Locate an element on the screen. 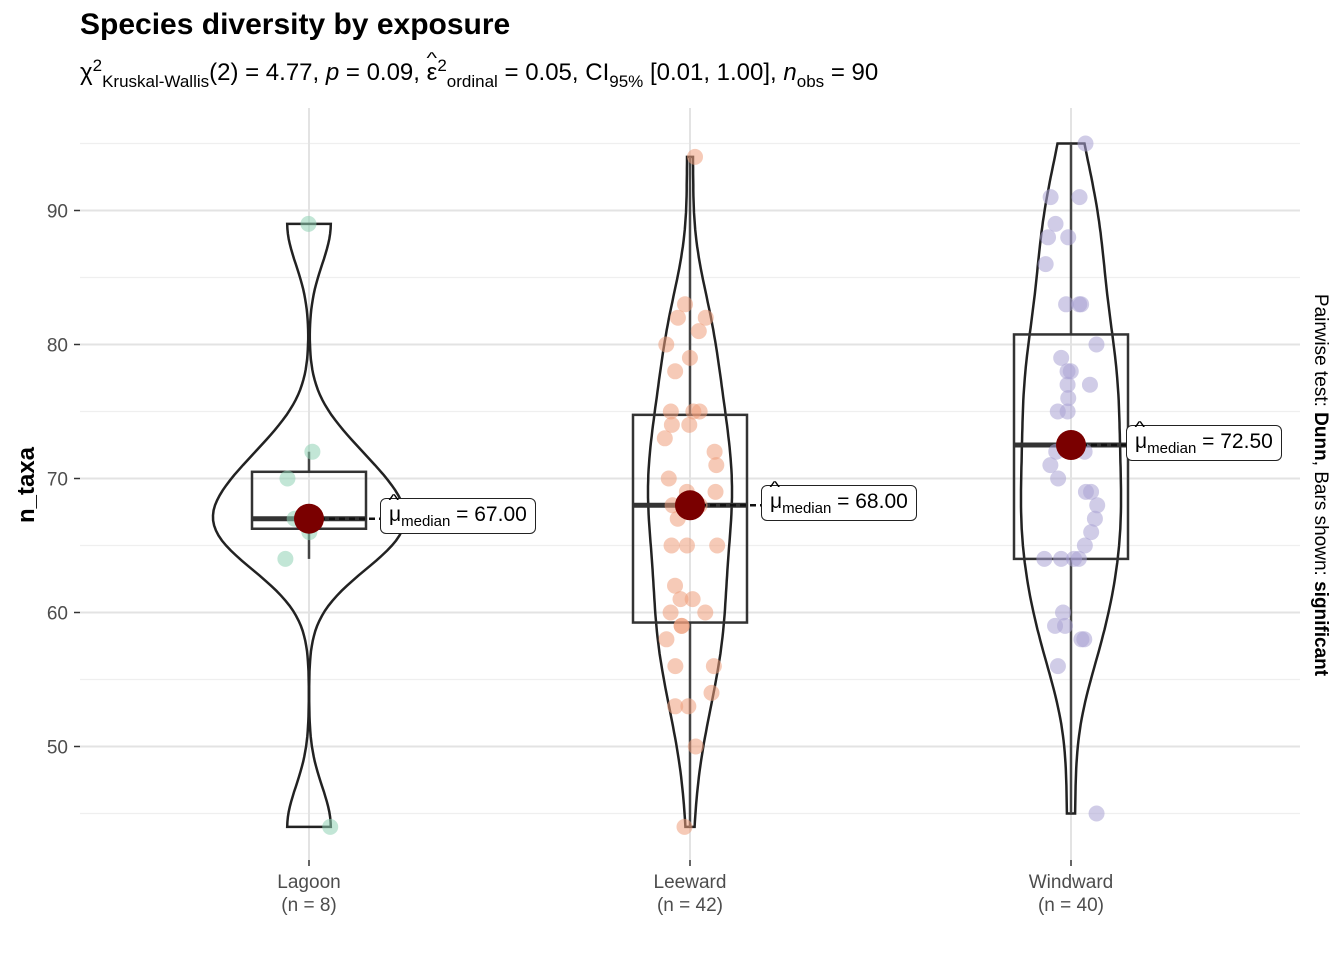 Image resolution: width=1344 pixels, height=960 pixels. violin-lagoon is located at coordinates (309, 525).